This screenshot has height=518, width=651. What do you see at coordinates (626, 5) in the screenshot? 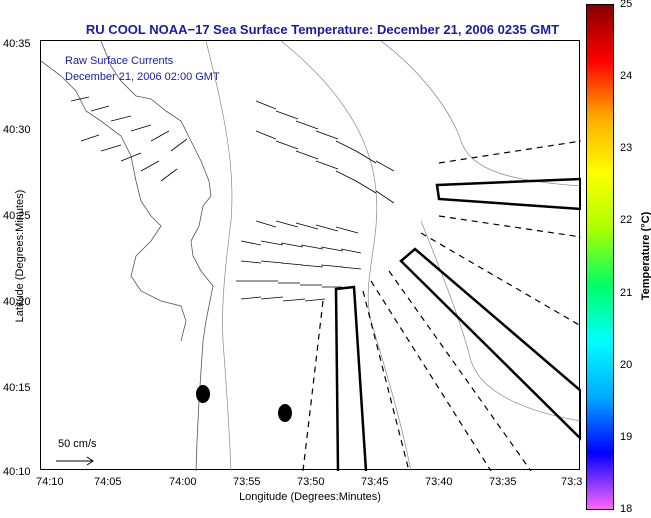
I see `colorbar-tick: 25` at bounding box center [626, 5].